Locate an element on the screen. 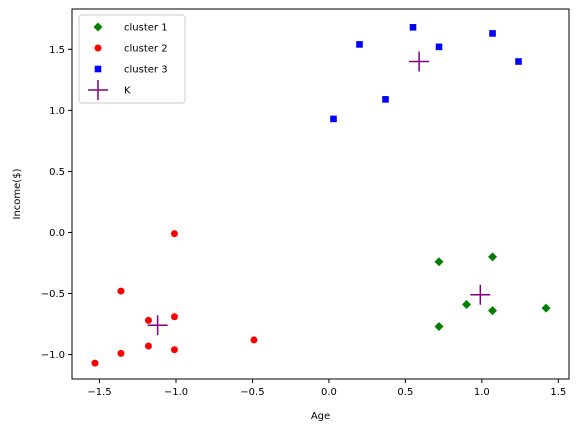 This screenshot has height=432, width=579. x-tick-label: 0.0 is located at coordinates (329, 392).